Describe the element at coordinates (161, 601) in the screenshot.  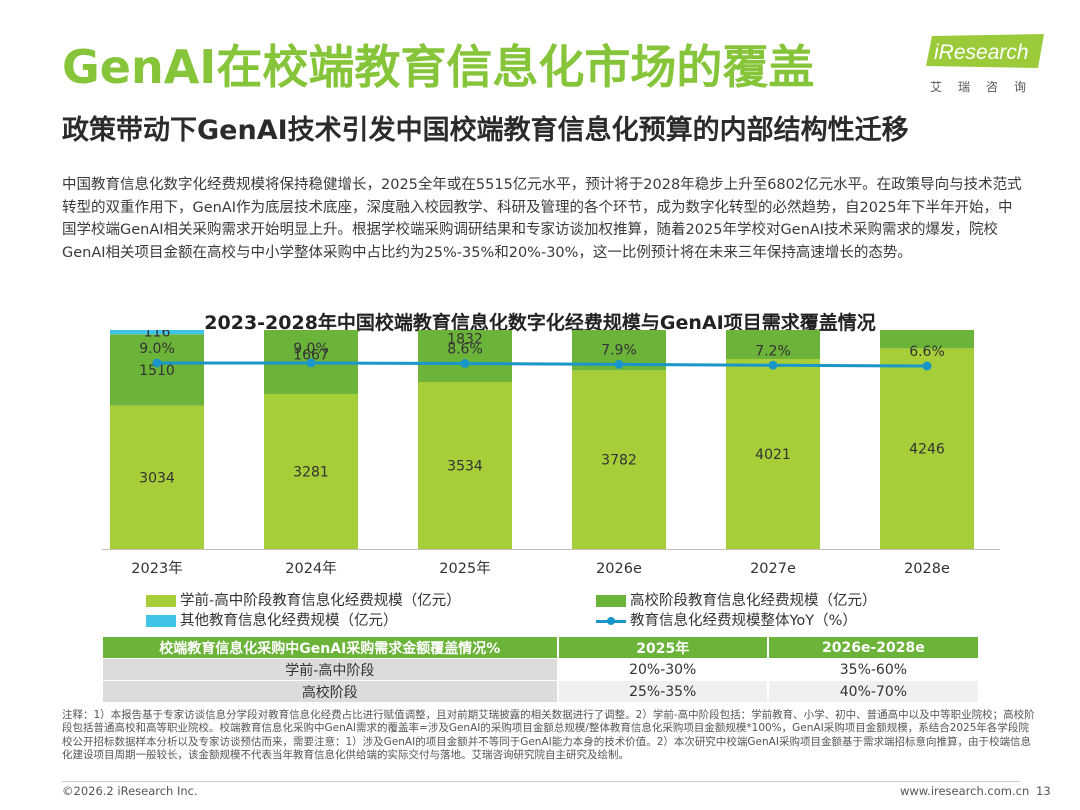
I see `legend-swatch-k12` at that location.